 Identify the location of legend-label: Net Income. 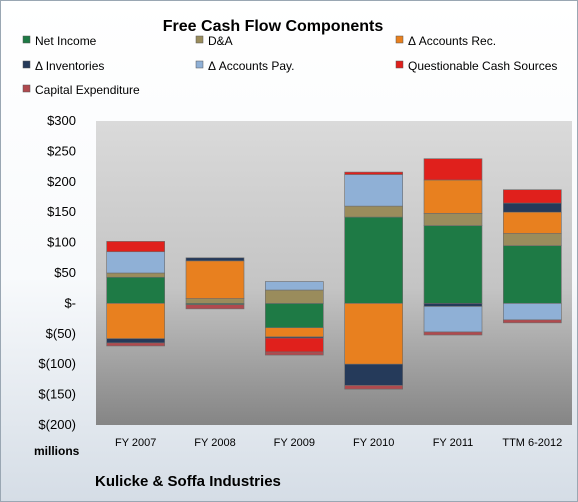
(66, 41).